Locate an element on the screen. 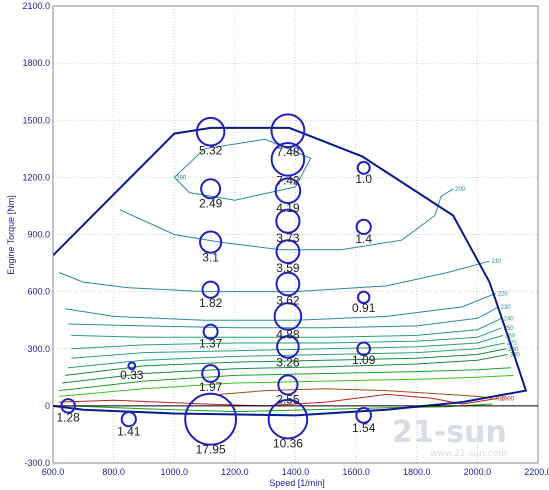  data-label: 3.62 is located at coordinates (288, 300).